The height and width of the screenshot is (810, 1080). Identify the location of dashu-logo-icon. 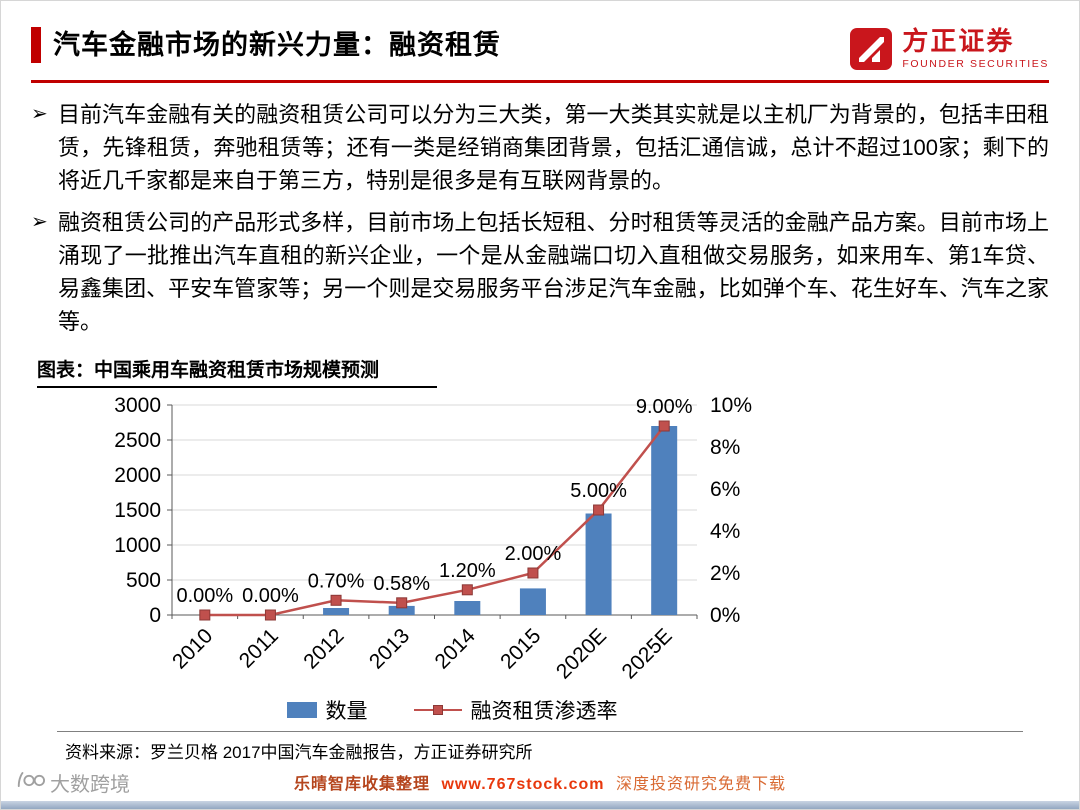
(30, 782).